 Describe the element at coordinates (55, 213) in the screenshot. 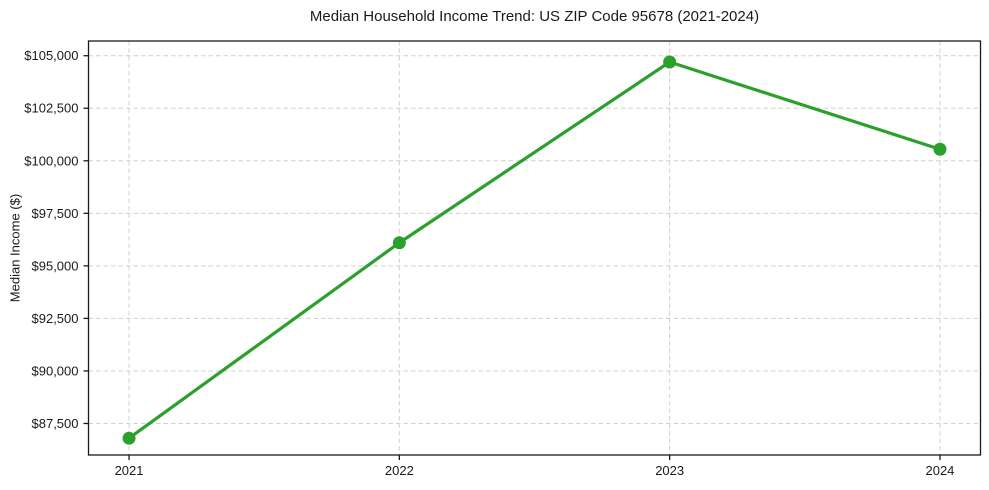

I see `y-tick-label: $97,500` at that location.